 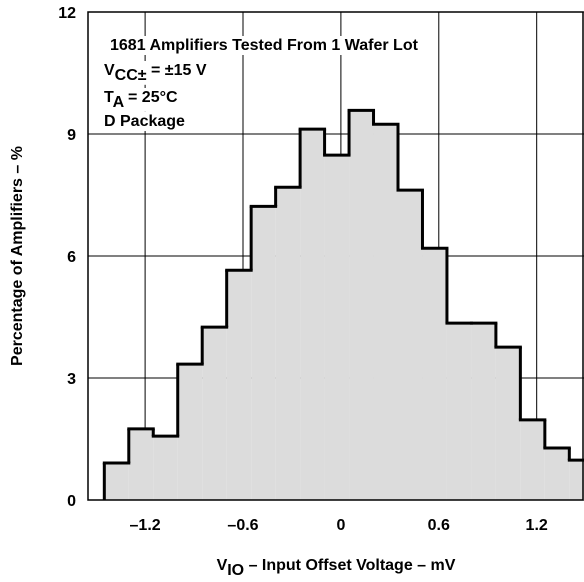 I want to click on text-part: = 25°C, so click(x=151, y=97).